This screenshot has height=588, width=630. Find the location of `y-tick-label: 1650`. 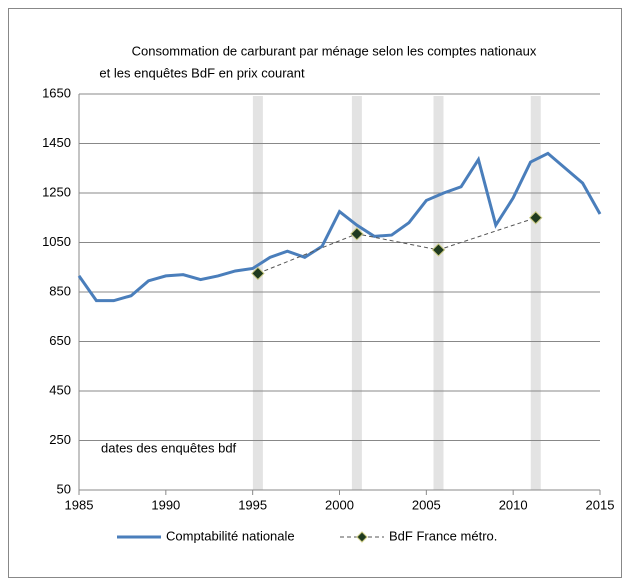

y-tick-label: 1650 is located at coordinates (56, 92).